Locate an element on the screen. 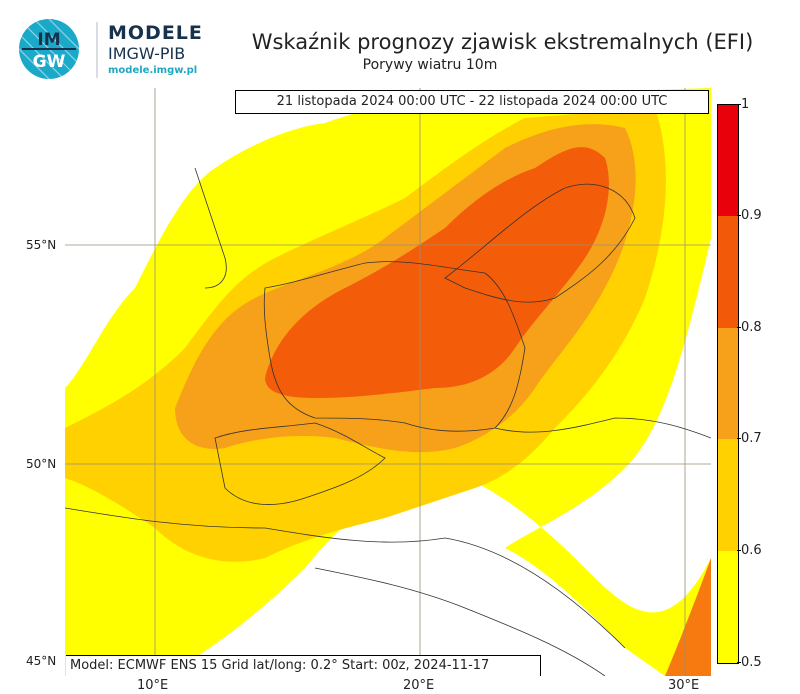  colorbar-label-09: 0.9 is located at coordinates (751, 215).